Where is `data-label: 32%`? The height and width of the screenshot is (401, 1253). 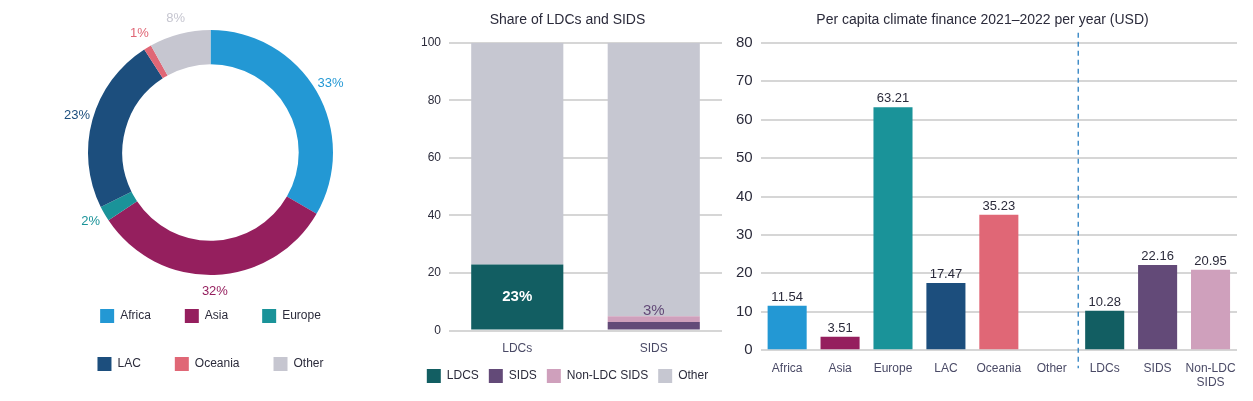 data-label: 32% is located at coordinates (215, 290).